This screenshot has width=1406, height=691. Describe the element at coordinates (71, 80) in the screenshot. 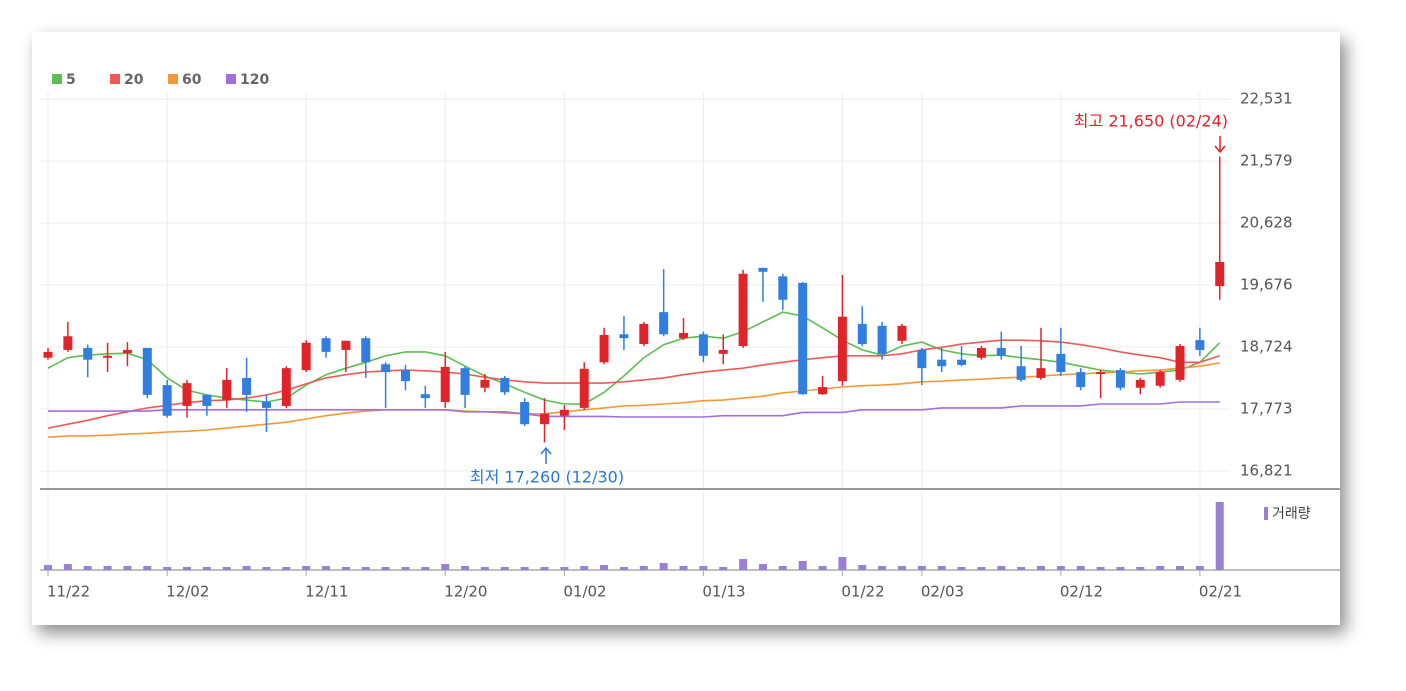

I see `legend-label: 5` at that location.